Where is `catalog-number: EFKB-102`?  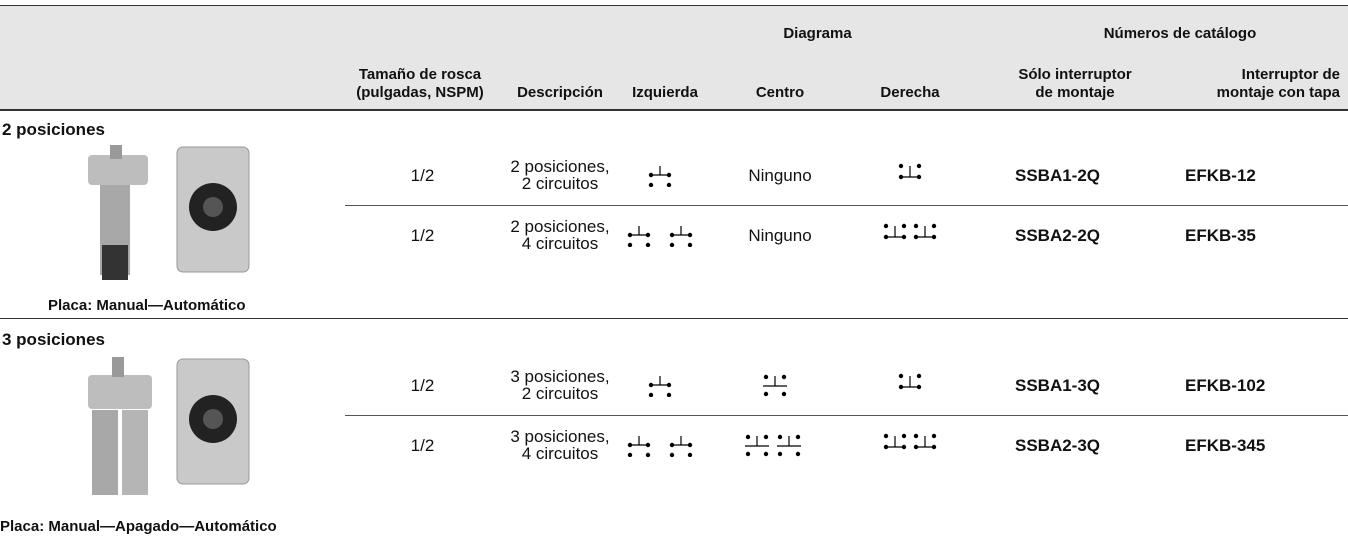 catalog-number: EFKB-102 is located at coordinates (1225, 385).